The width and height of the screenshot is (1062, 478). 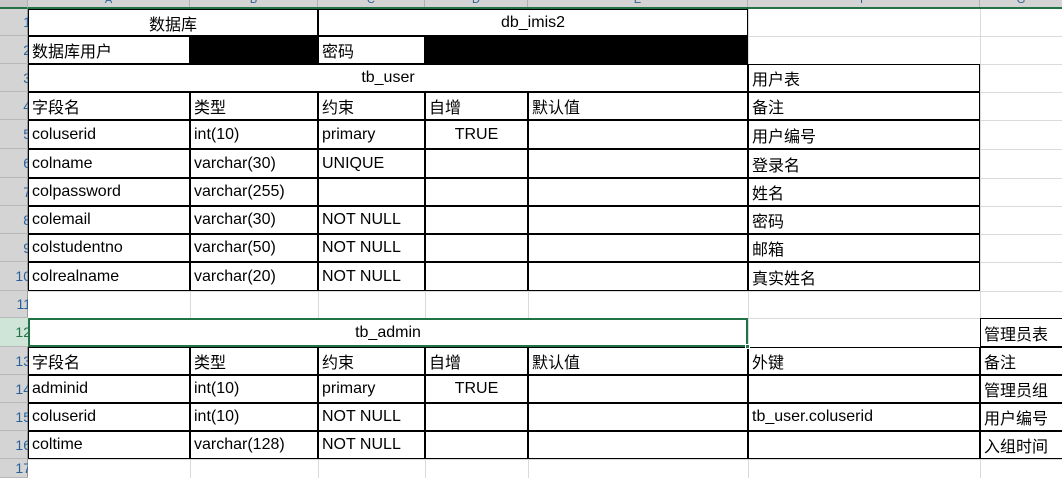 I want to click on cell-db-name: db_imis2, so click(x=533, y=22).